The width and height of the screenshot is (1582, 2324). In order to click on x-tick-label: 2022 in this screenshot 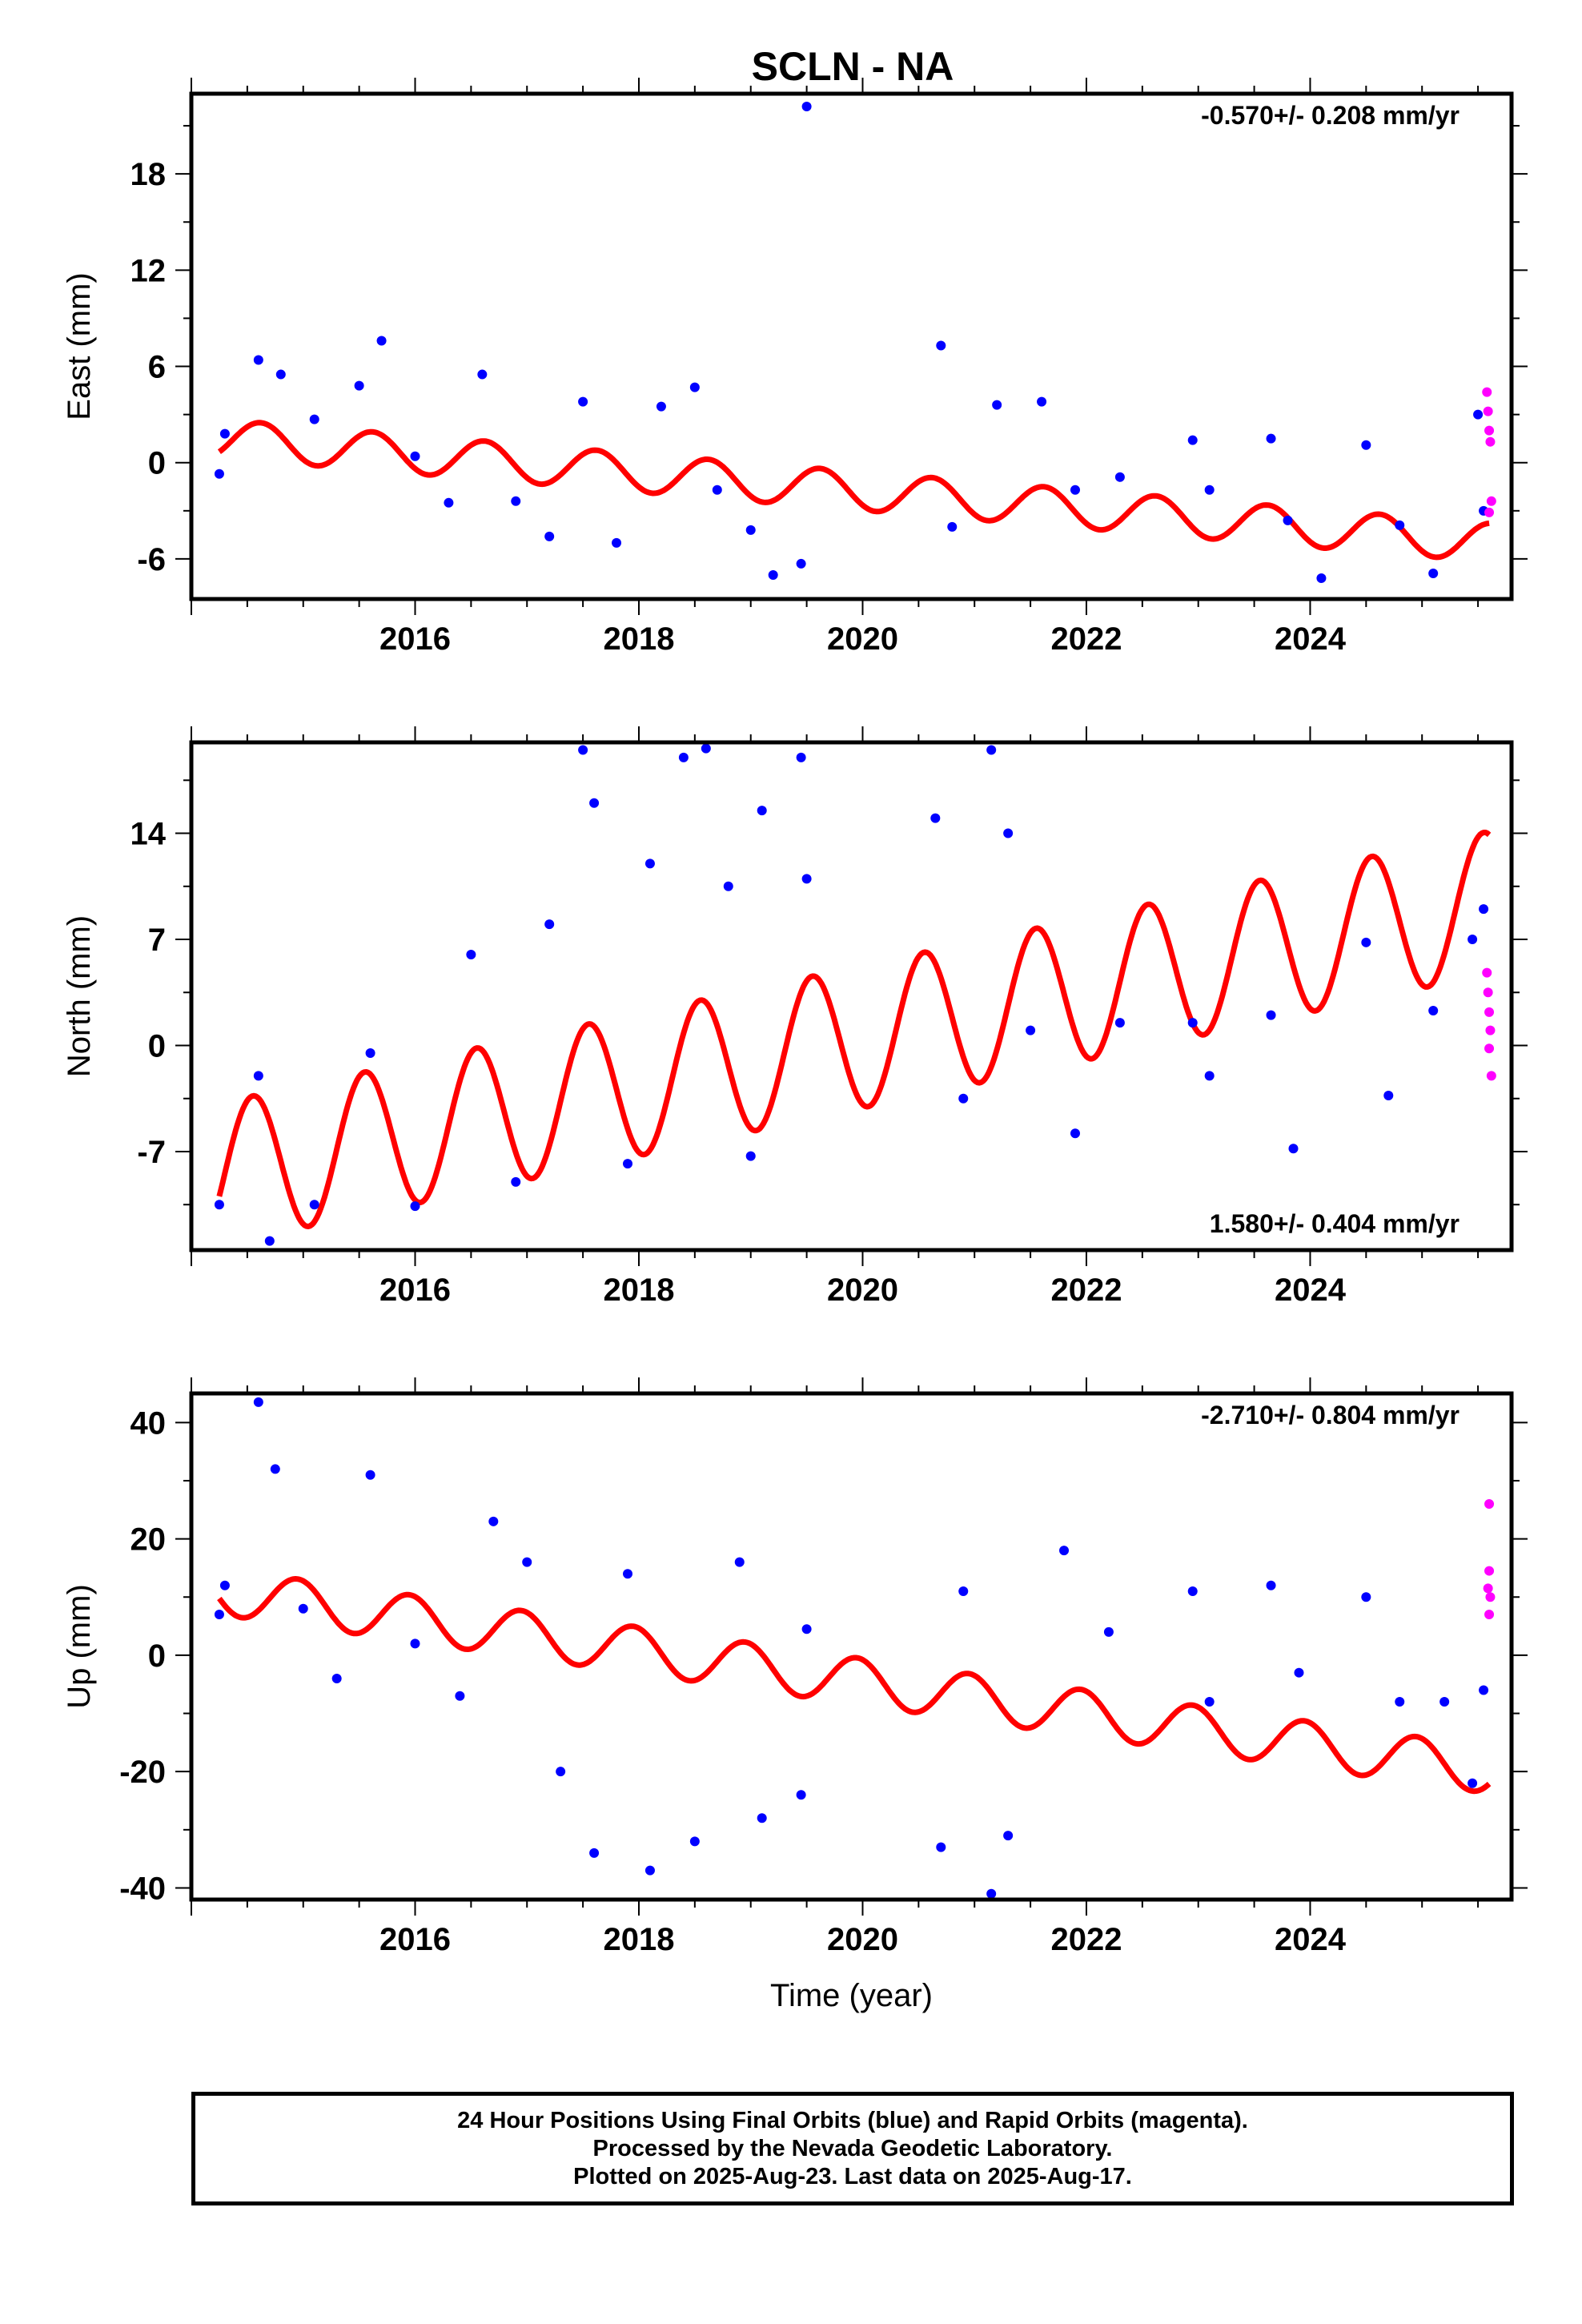, I will do `click(1086, 1940)`.